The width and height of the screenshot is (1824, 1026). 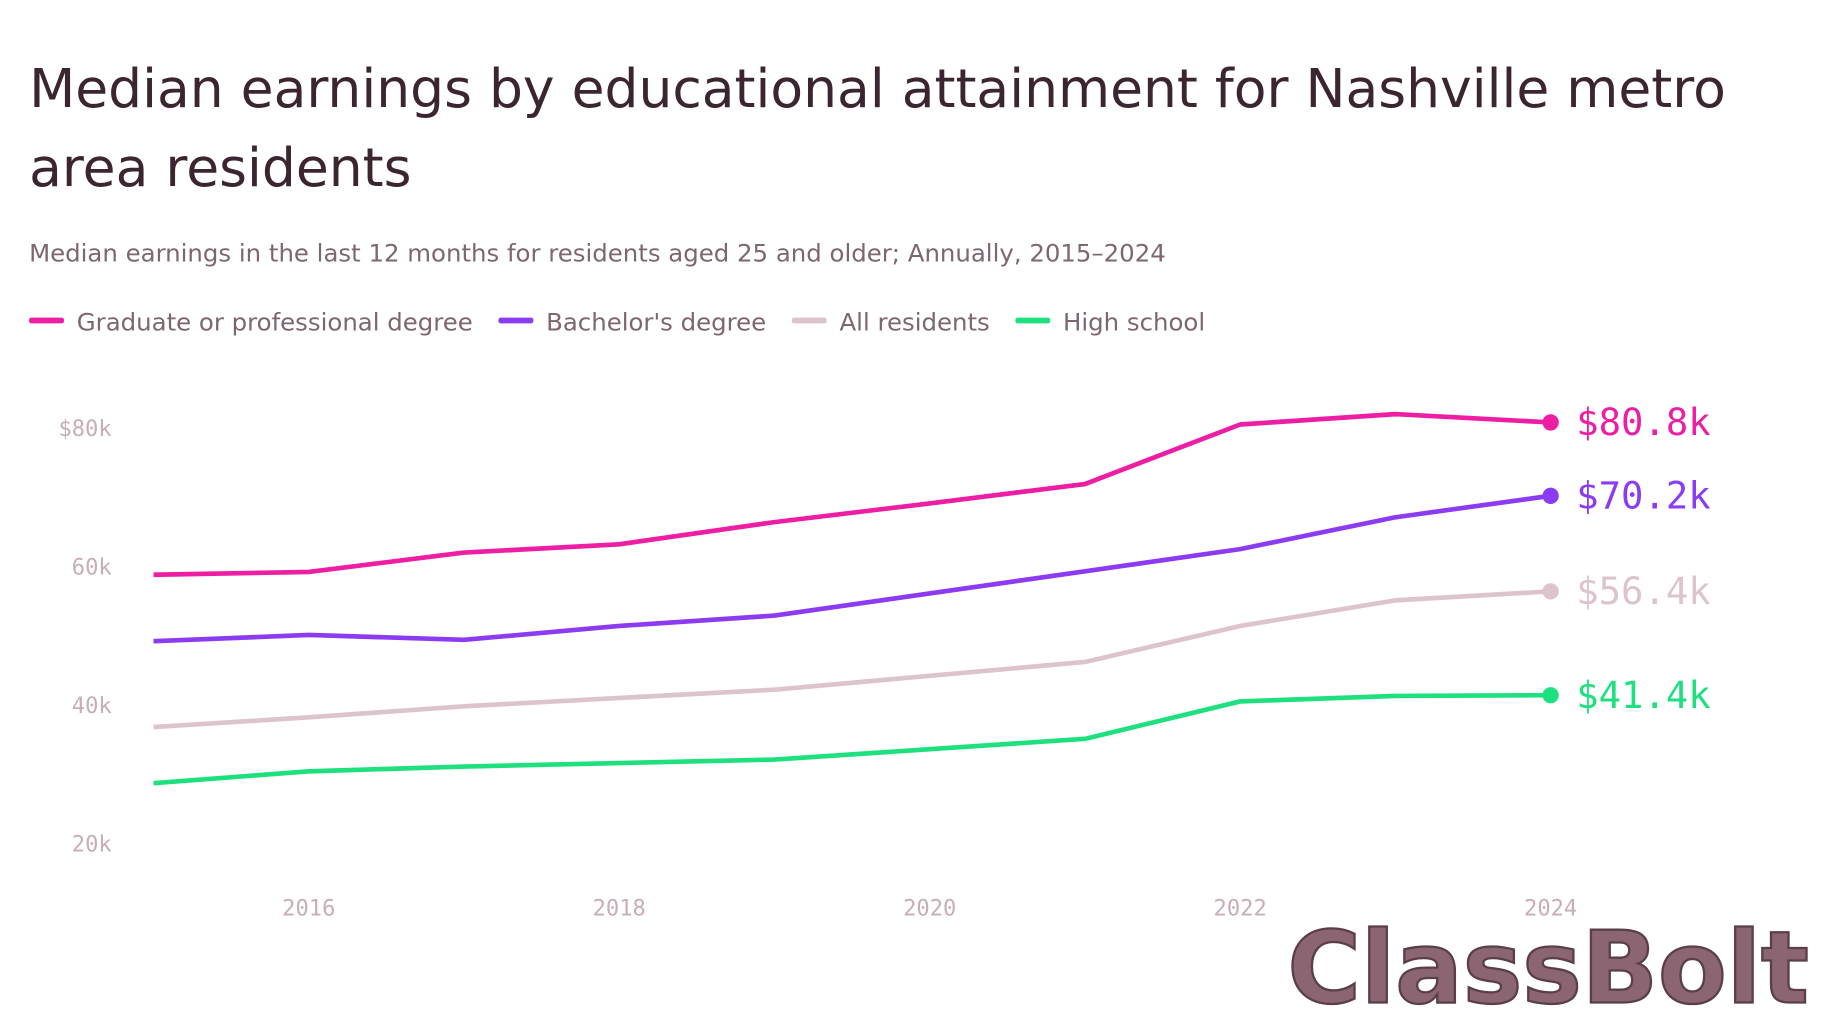 I want to click on legend-label: High school, so click(x=1134, y=321).